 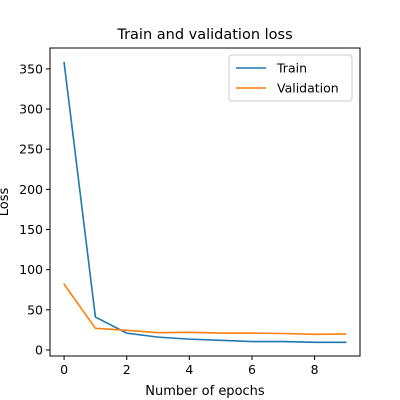 I want to click on y-tick-label: 200, so click(x=31, y=189).